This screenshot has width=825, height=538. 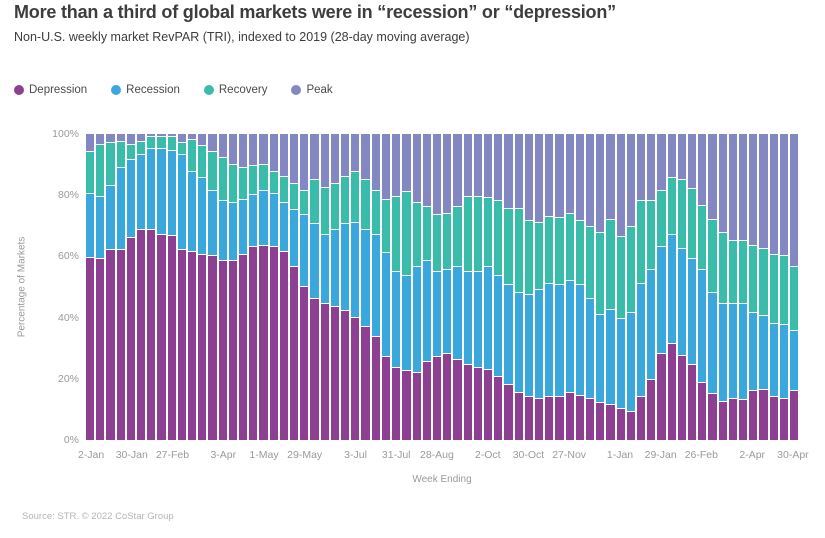 What do you see at coordinates (172, 455) in the screenshot?
I see `x-tick-label: 27-Feb` at bounding box center [172, 455].